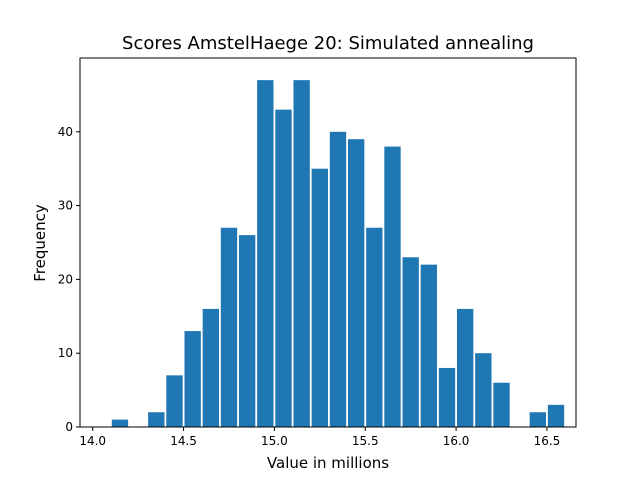  I want to click on x-tick-label: 14.5, so click(183, 441).